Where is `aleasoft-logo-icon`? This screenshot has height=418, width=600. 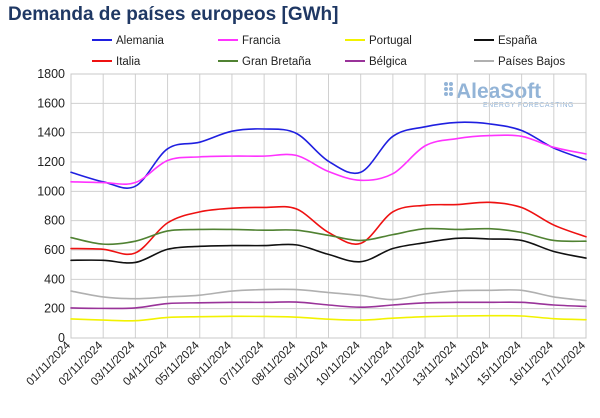
aleasoft-logo-icon is located at coordinates (448, 89).